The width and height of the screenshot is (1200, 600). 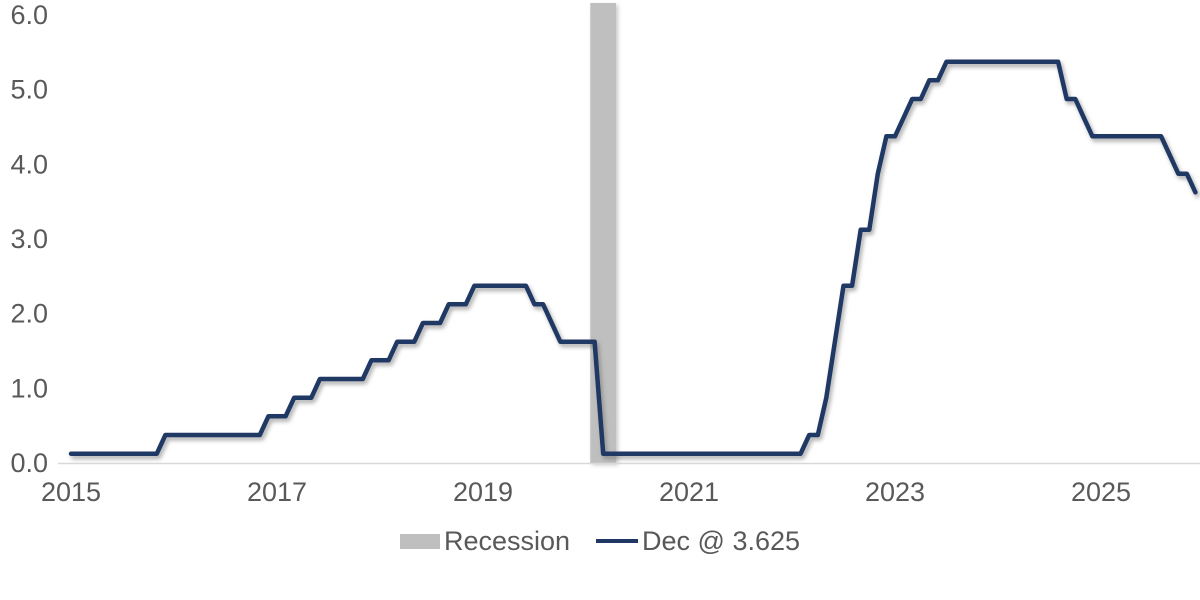 I want to click on series-legend-label: Dec @ 3.625, so click(x=721, y=541).